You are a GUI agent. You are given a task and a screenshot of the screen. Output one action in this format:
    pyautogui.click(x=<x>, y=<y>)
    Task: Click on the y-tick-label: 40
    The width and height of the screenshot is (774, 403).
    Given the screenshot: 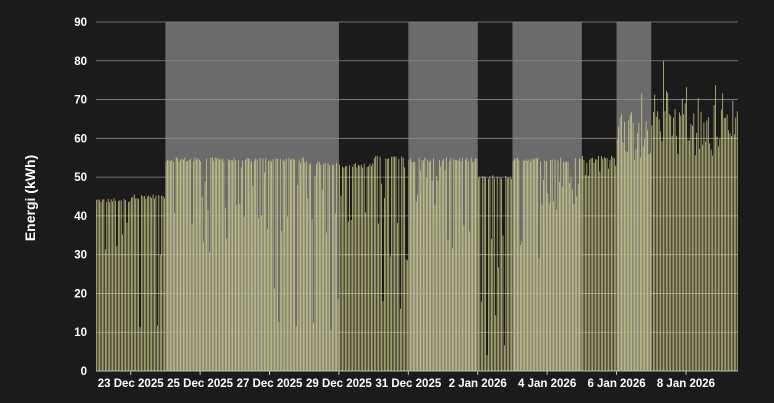 What is the action you would take?
    pyautogui.click(x=80, y=217)
    